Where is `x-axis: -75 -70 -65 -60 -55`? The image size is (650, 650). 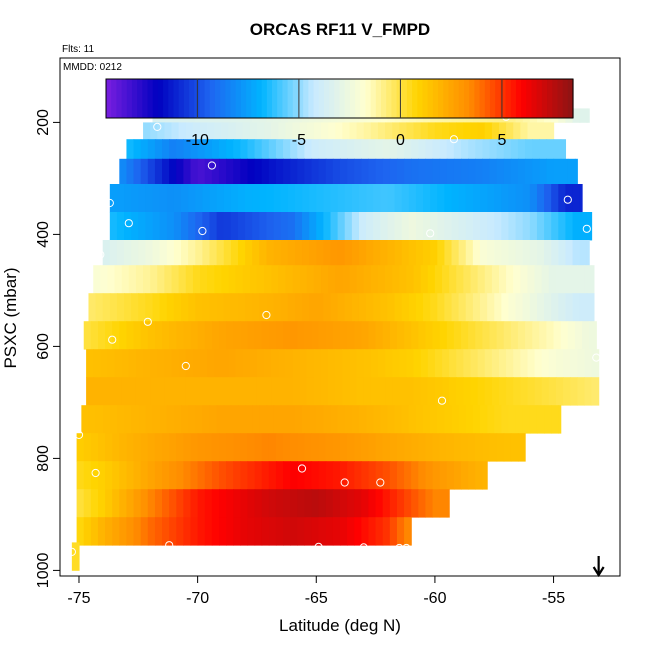
x-axis: -75 -70 -65 -60 -55 is located at coordinates (316, 591).